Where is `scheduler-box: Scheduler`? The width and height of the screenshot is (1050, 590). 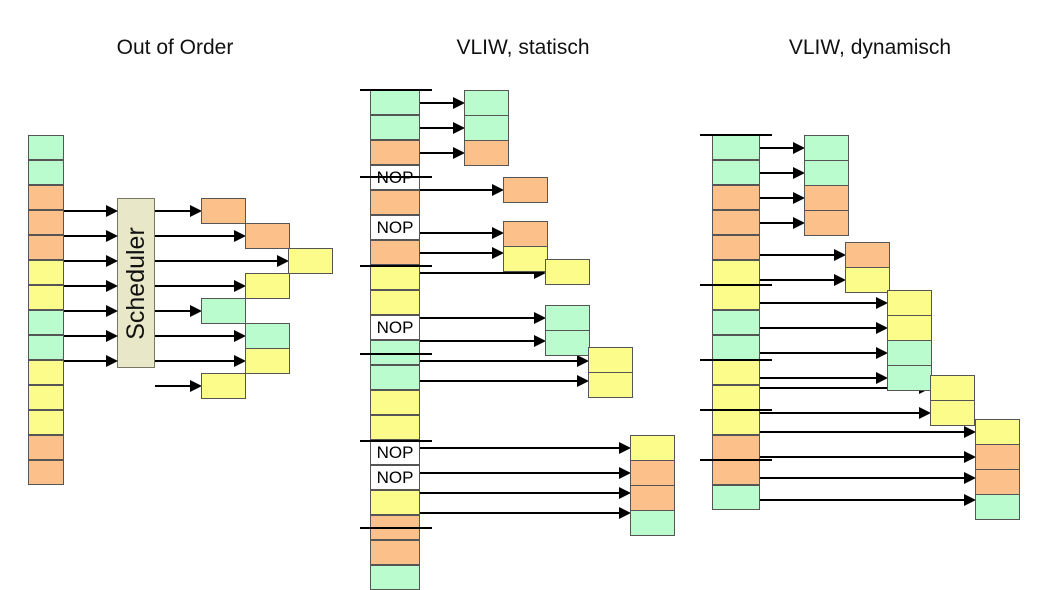
scheduler-box: Scheduler is located at coordinates (136, 283).